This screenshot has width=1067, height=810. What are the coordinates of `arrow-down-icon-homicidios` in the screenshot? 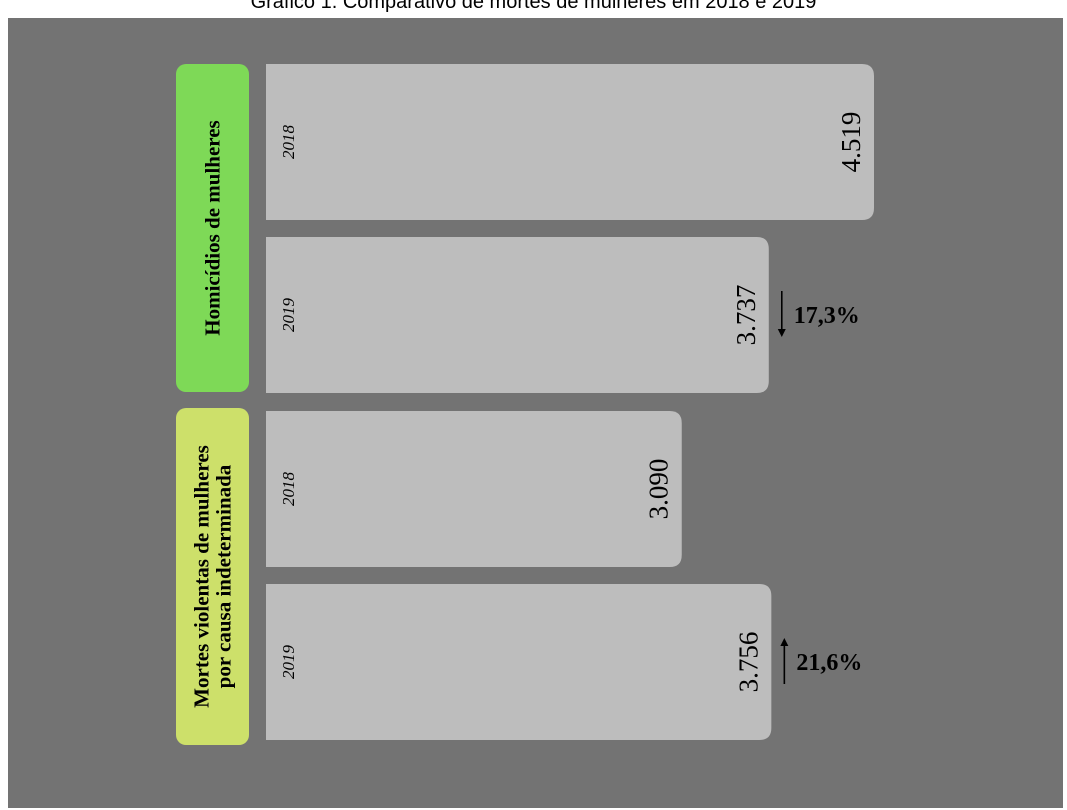 It's located at (781, 333).